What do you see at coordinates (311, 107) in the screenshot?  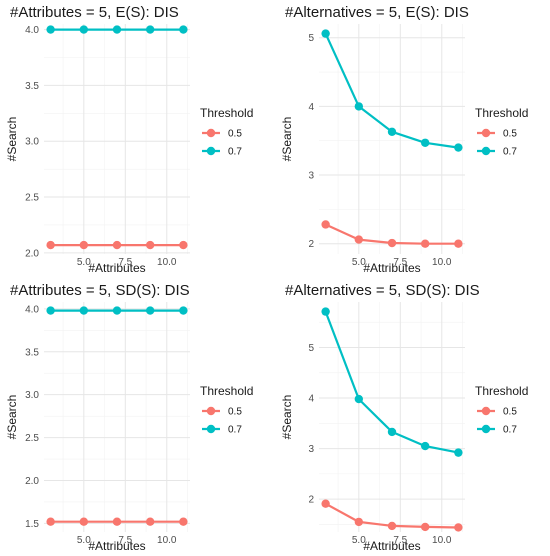 I see `y-tick-label: 4` at bounding box center [311, 107].